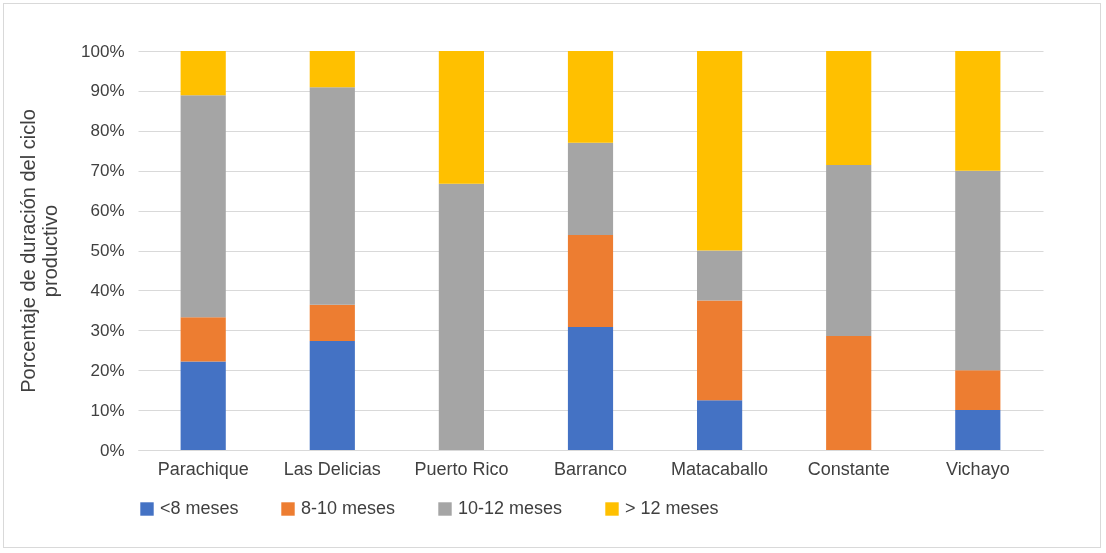 This screenshot has height=553, width=1106. What do you see at coordinates (107, 290) in the screenshot?
I see `y-tick-label: 40%` at bounding box center [107, 290].